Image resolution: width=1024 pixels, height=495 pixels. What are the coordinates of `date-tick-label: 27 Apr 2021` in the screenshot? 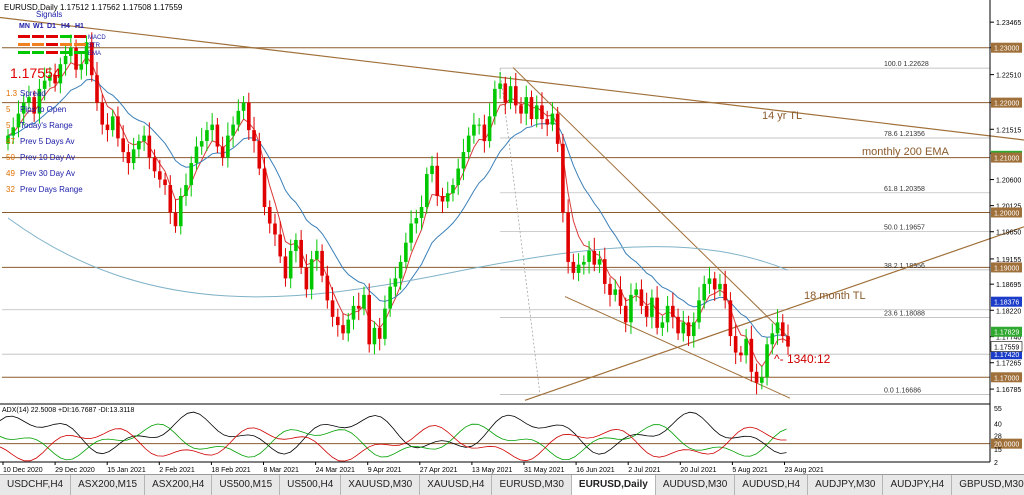 It's located at (439, 470).